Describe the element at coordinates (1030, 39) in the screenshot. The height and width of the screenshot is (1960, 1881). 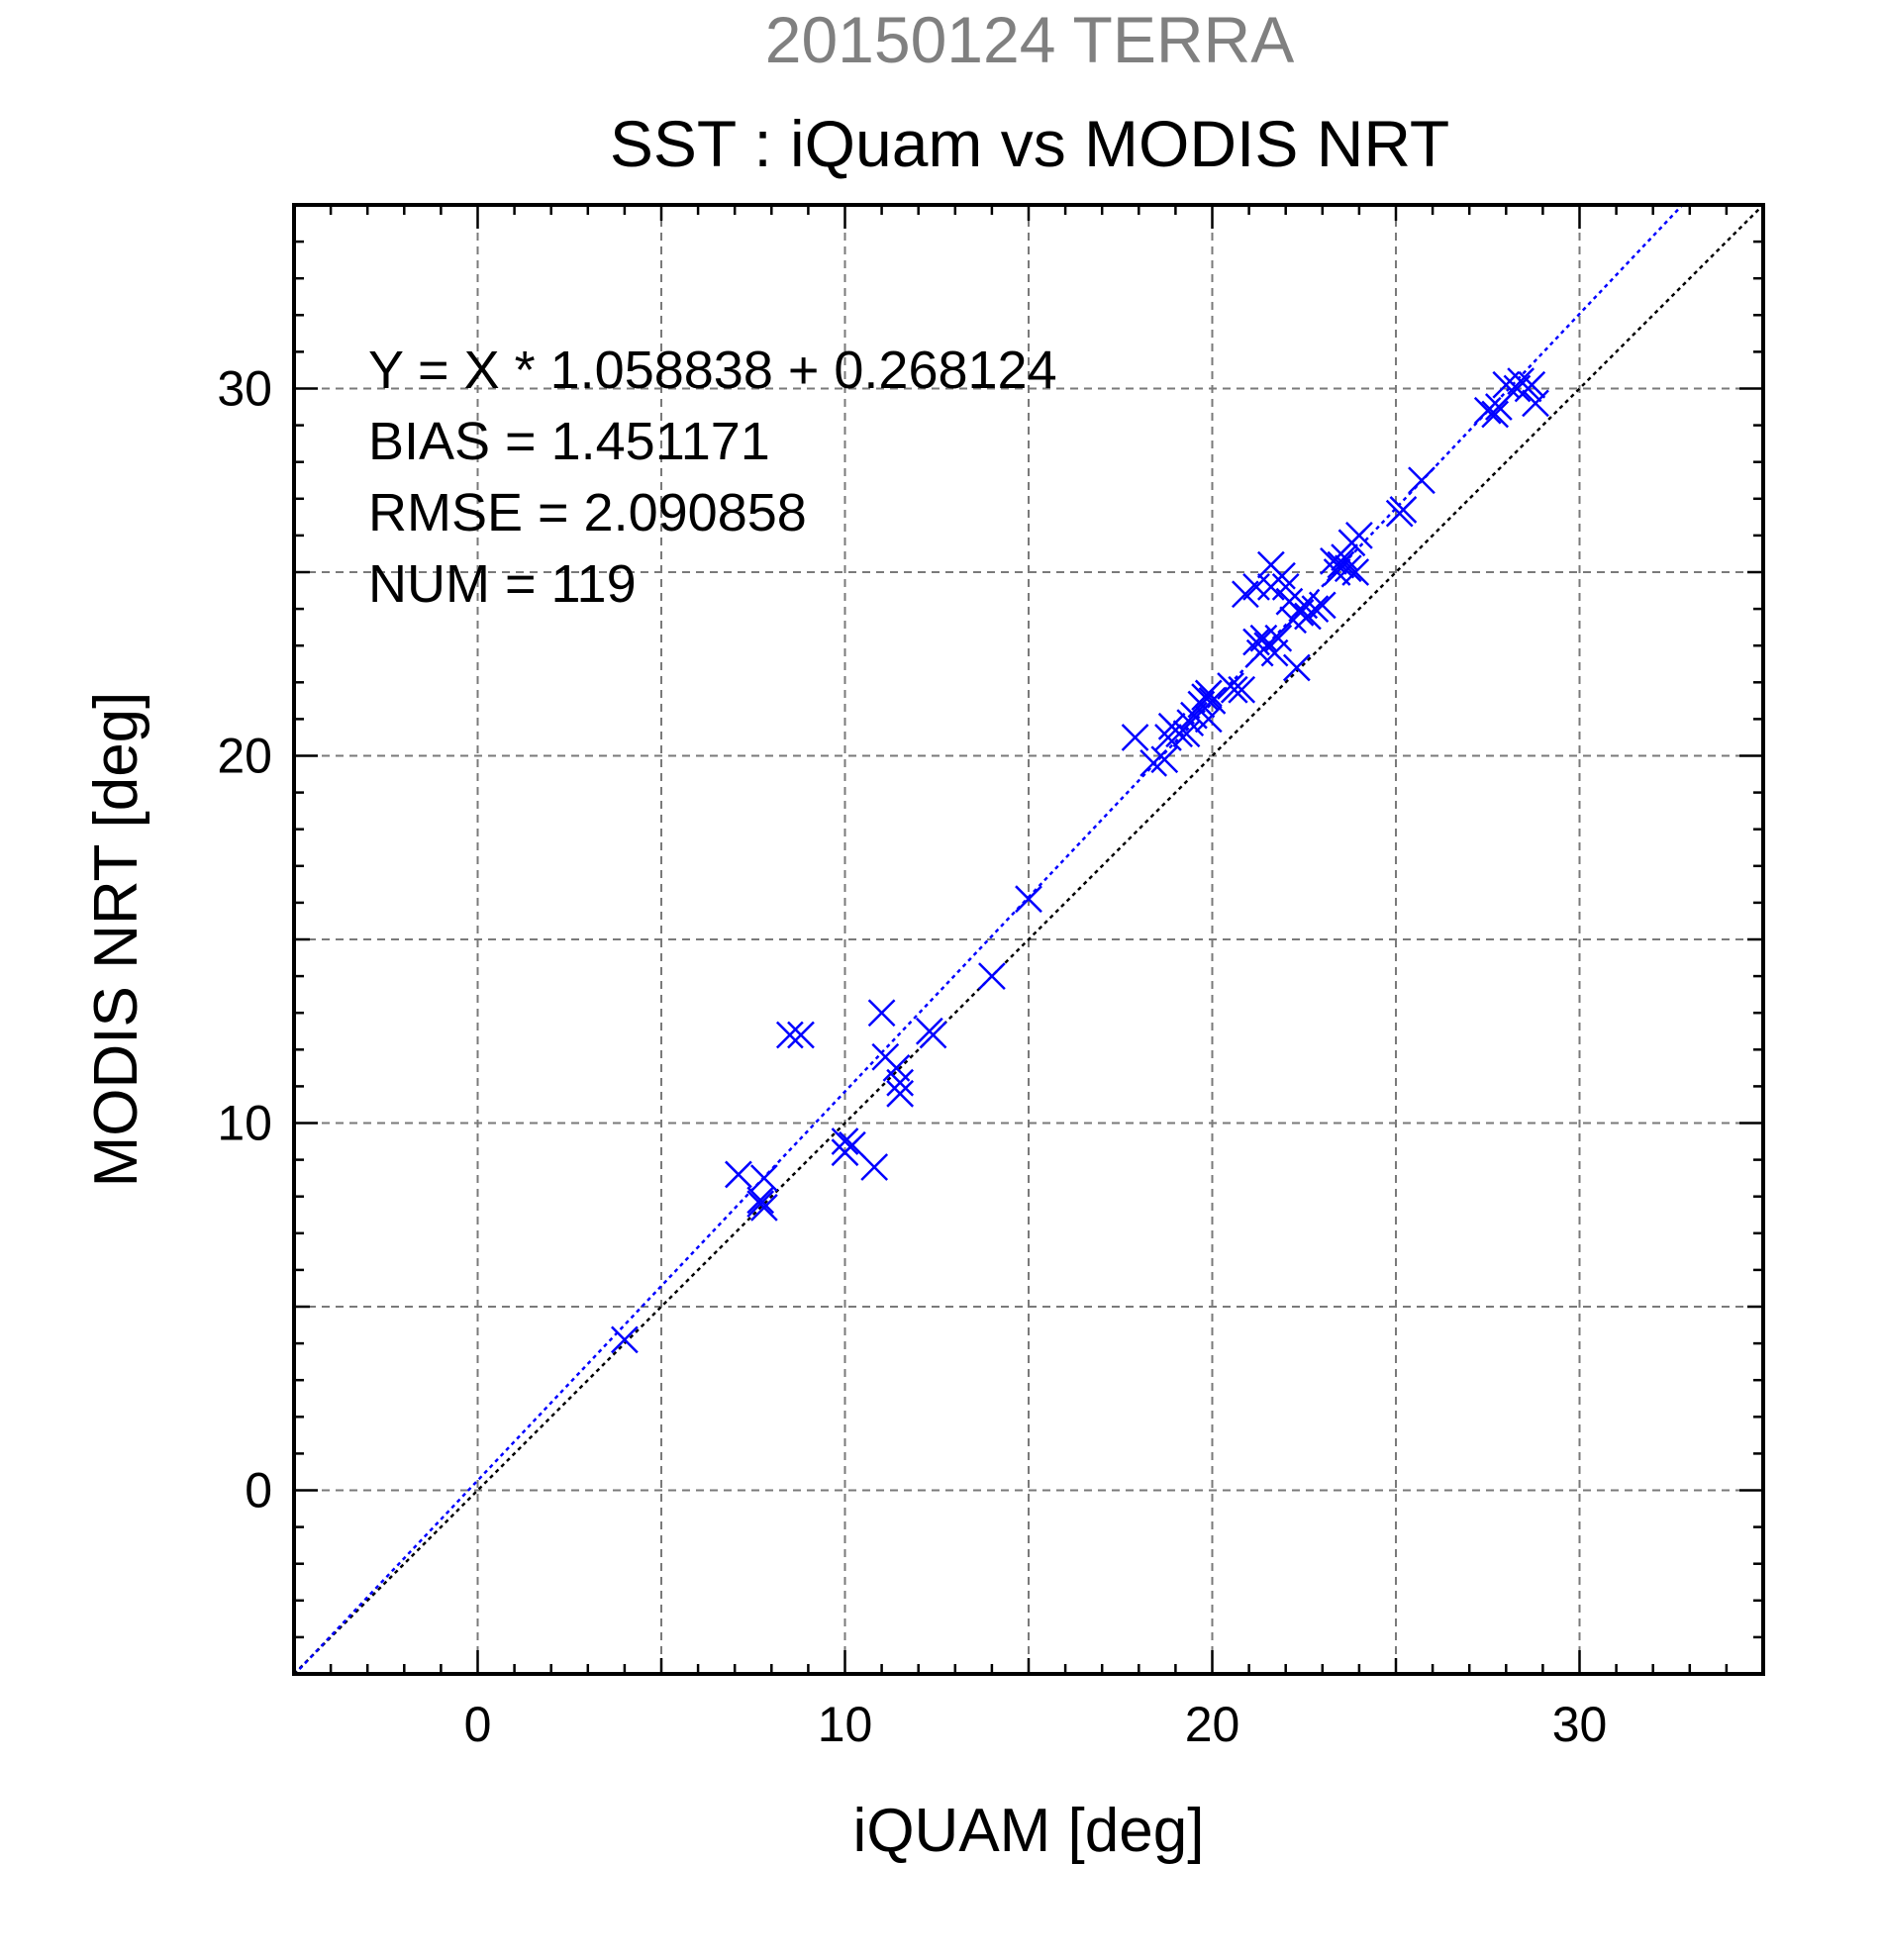
I see `chart-title: 20150124 TERRA` at that location.